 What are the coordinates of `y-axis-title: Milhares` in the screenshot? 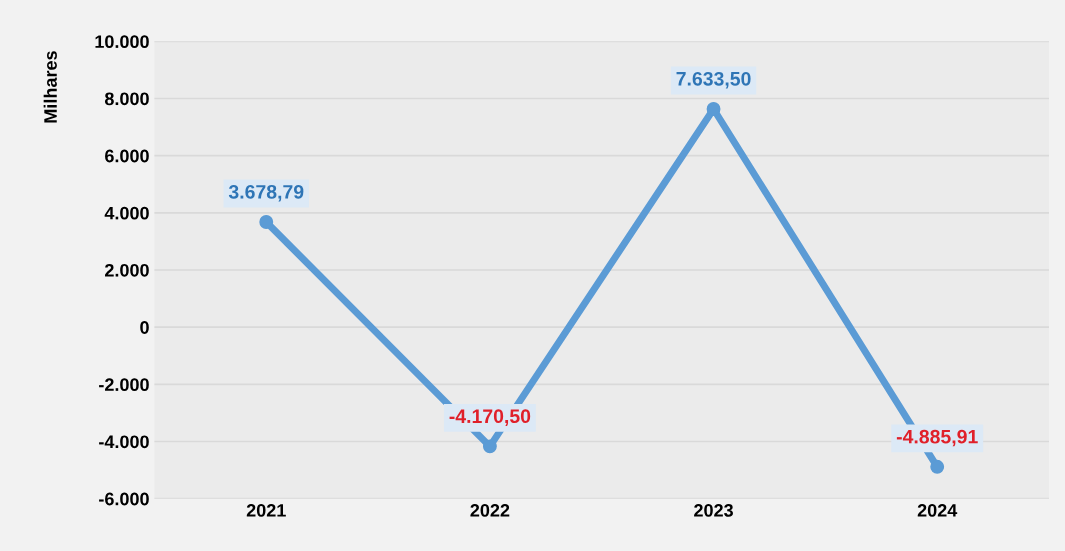 It's located at (50, 87).